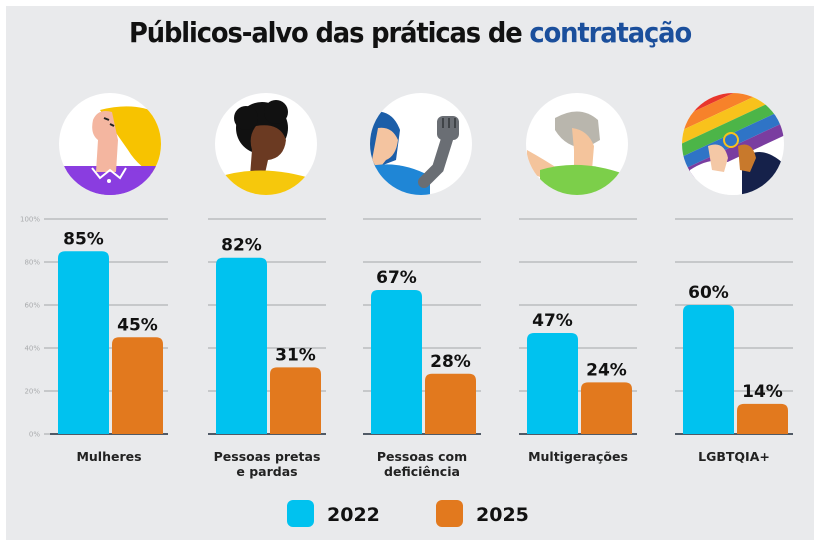 The image size is (820, 540). I want to click on y-tick-label: 40%, so click(32, 349).